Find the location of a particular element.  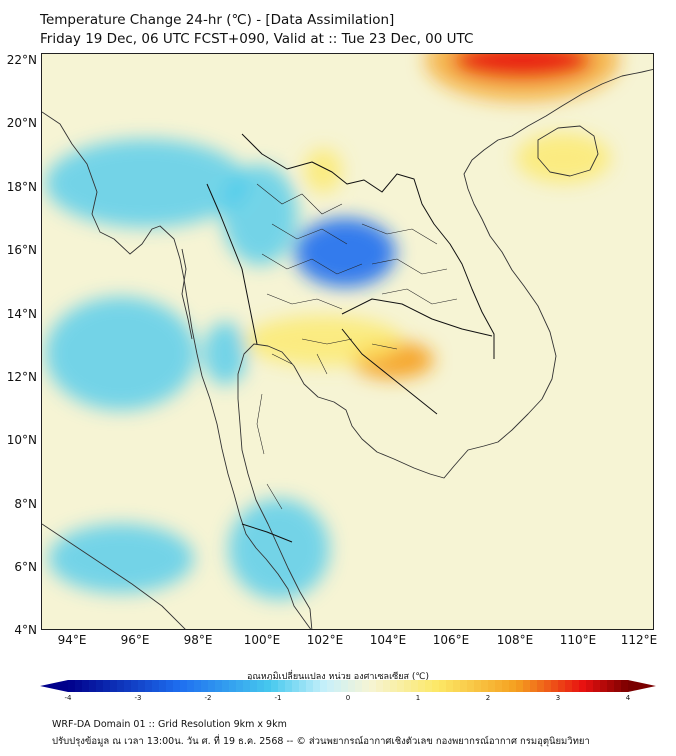

border-south is located at coordinates (389, 371).